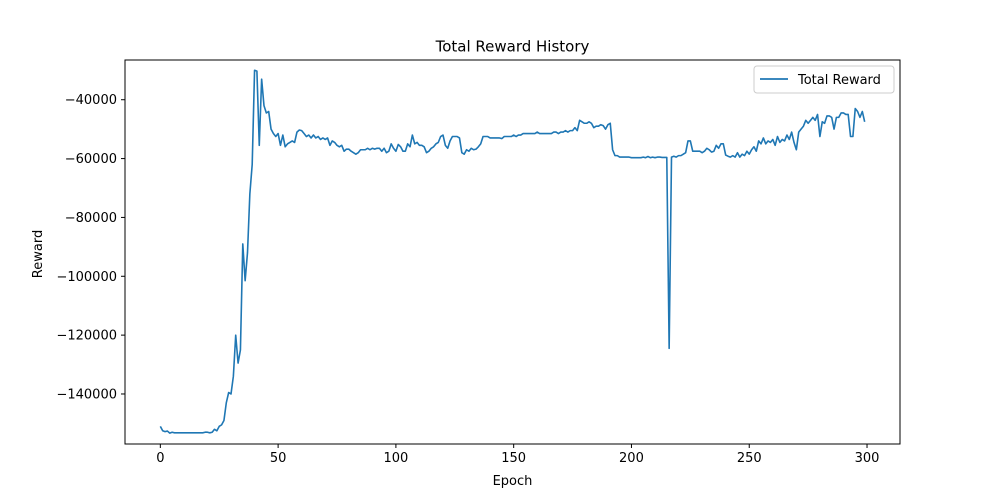 The image size is (1000, 500). I want to click on y-tick-label: −60000, so click(91, 159).